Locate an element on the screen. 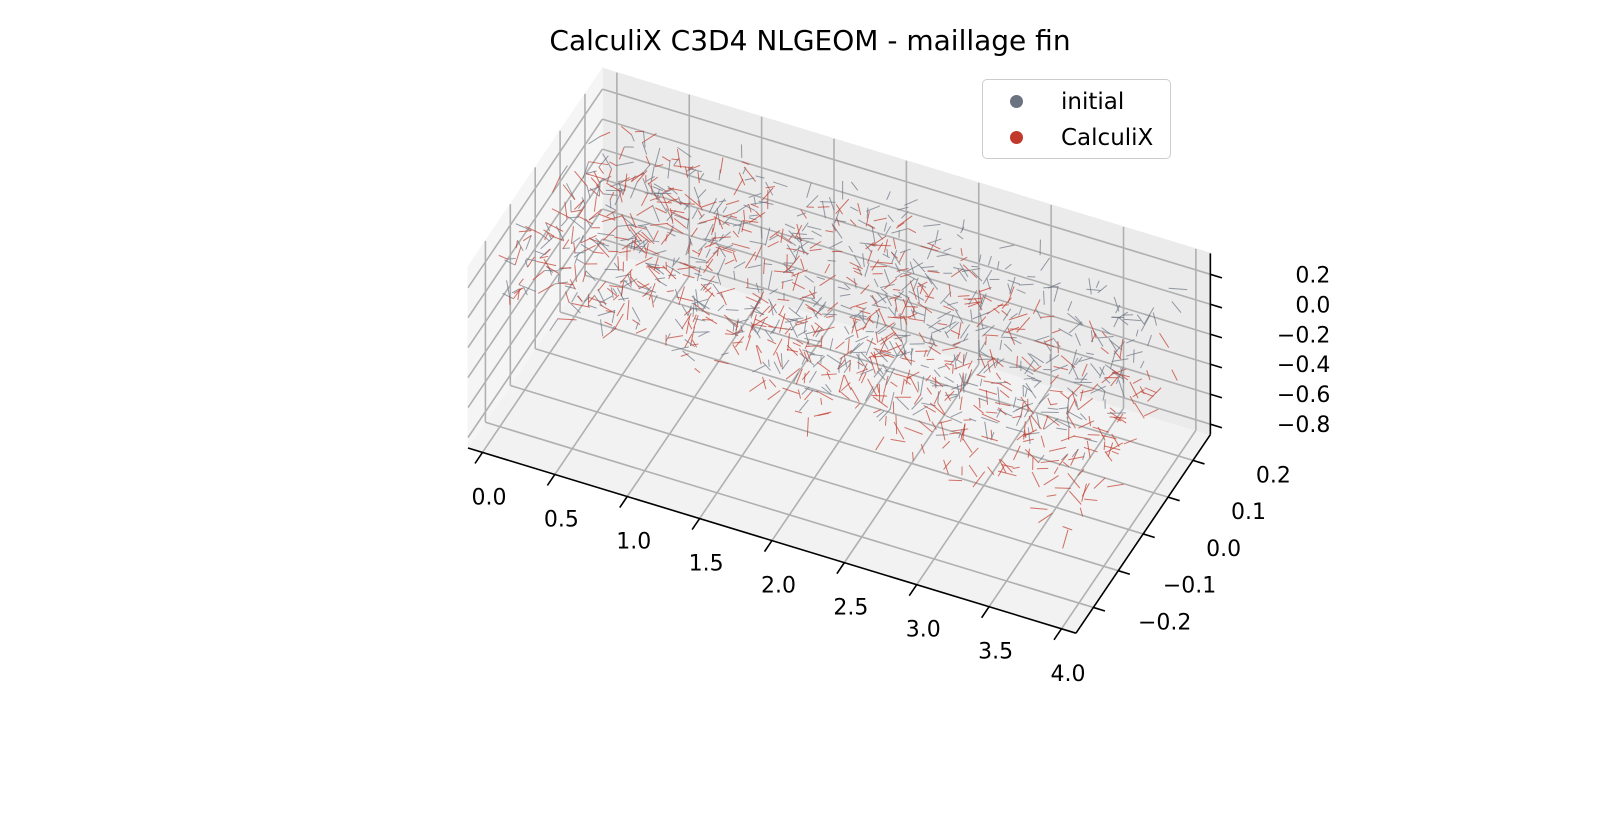 The height and width of the screenshot is (827, 1620). legend-label-calculix: CalculiX is located at coordinates (1107, 138).